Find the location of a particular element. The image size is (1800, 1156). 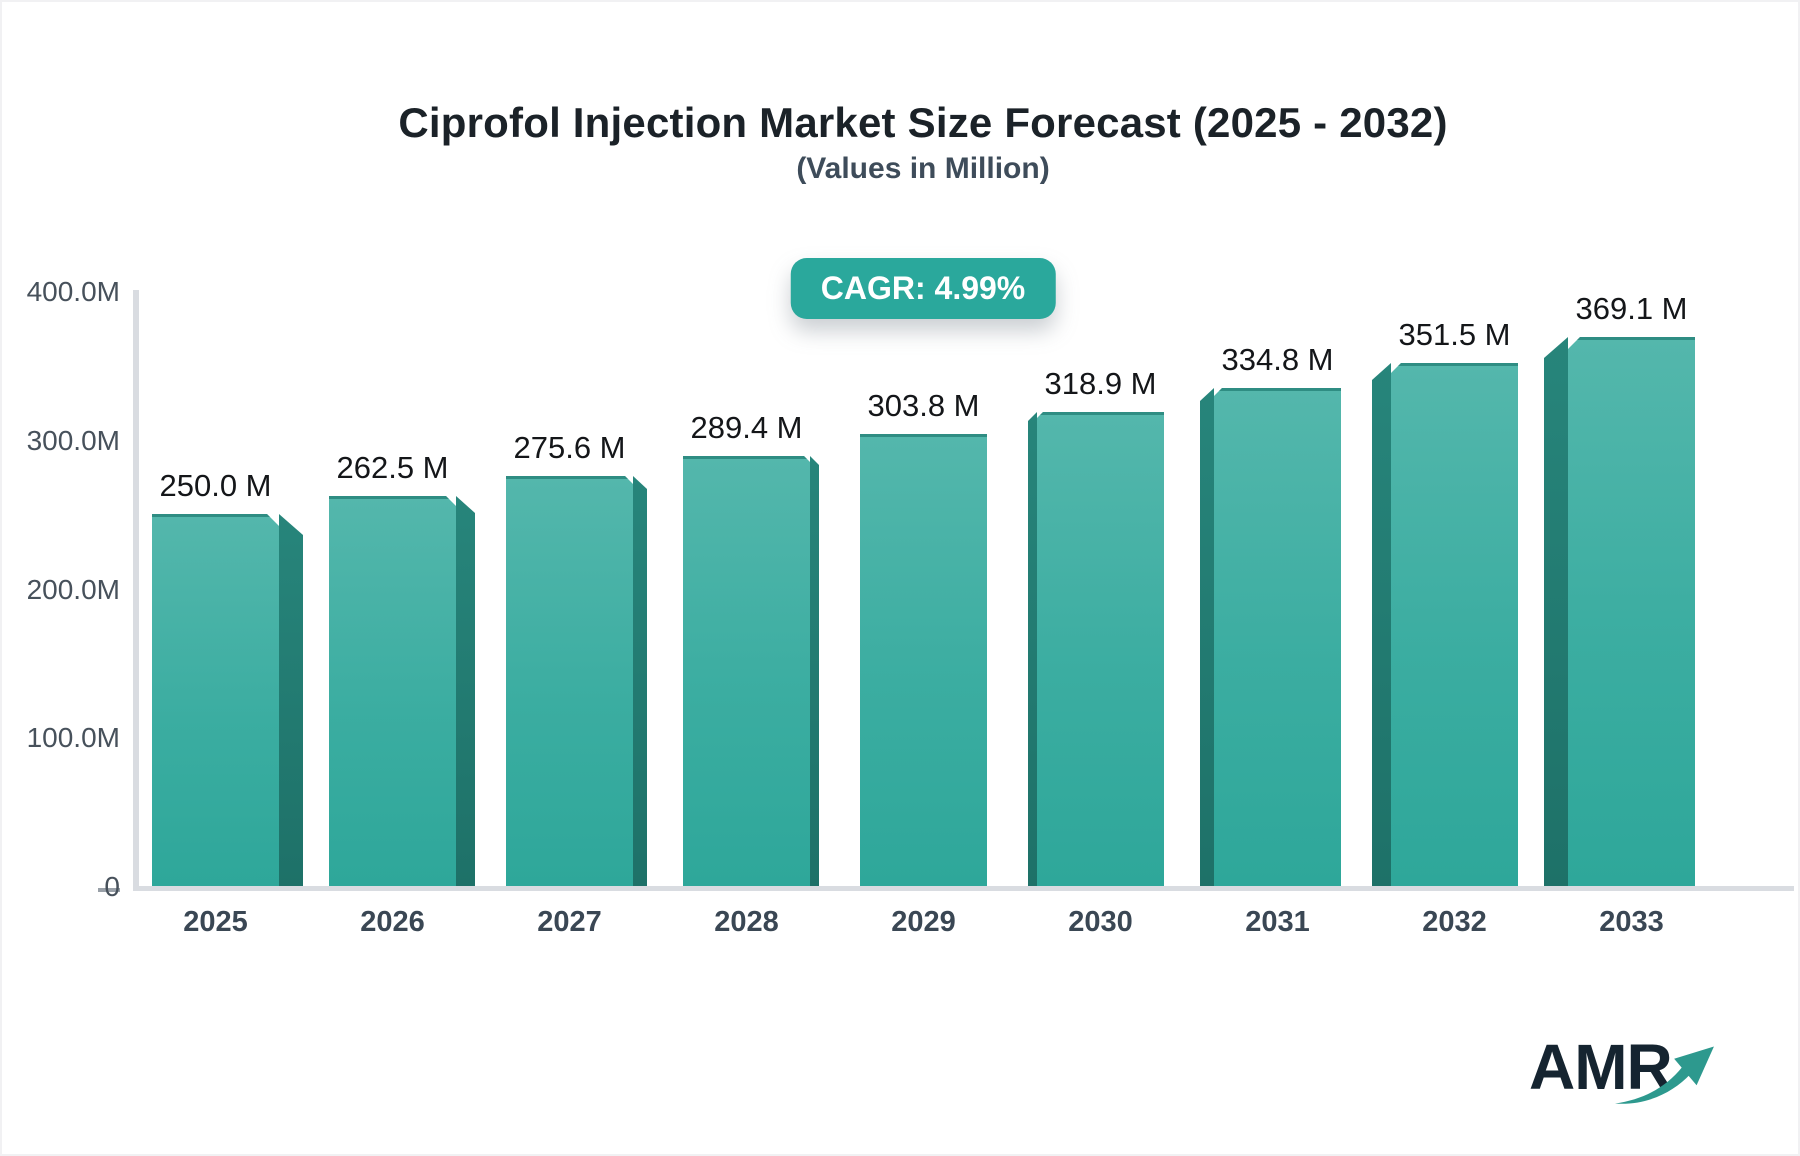

x-tick-label-2025: 2025 is located at coordinates (215, 922).